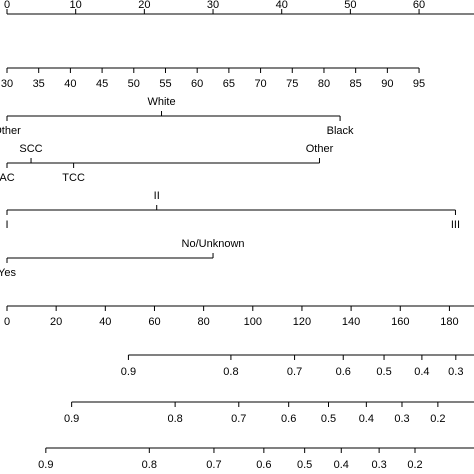 Image resolution: width=474 pixels, height=474 pixels. Describe the element at coordinates (229, 84) in the screenshot. I see `tick-label: 65` at that location.